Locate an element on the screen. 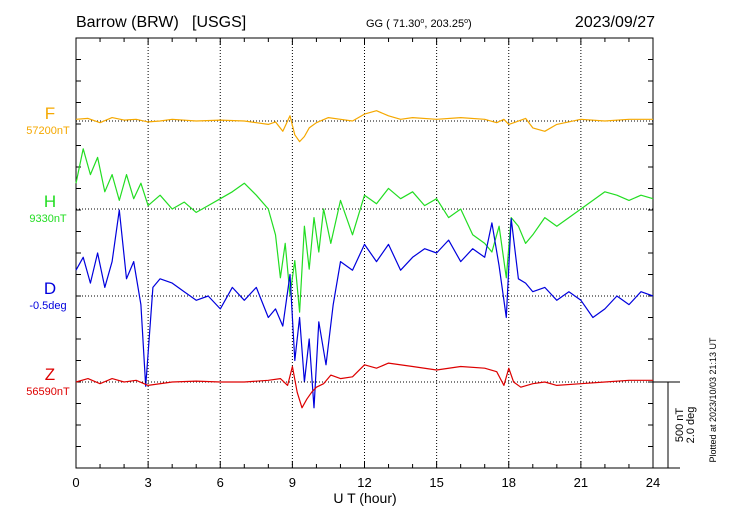  x-tick-label-12: 12 is located at coordinates (364, 482).